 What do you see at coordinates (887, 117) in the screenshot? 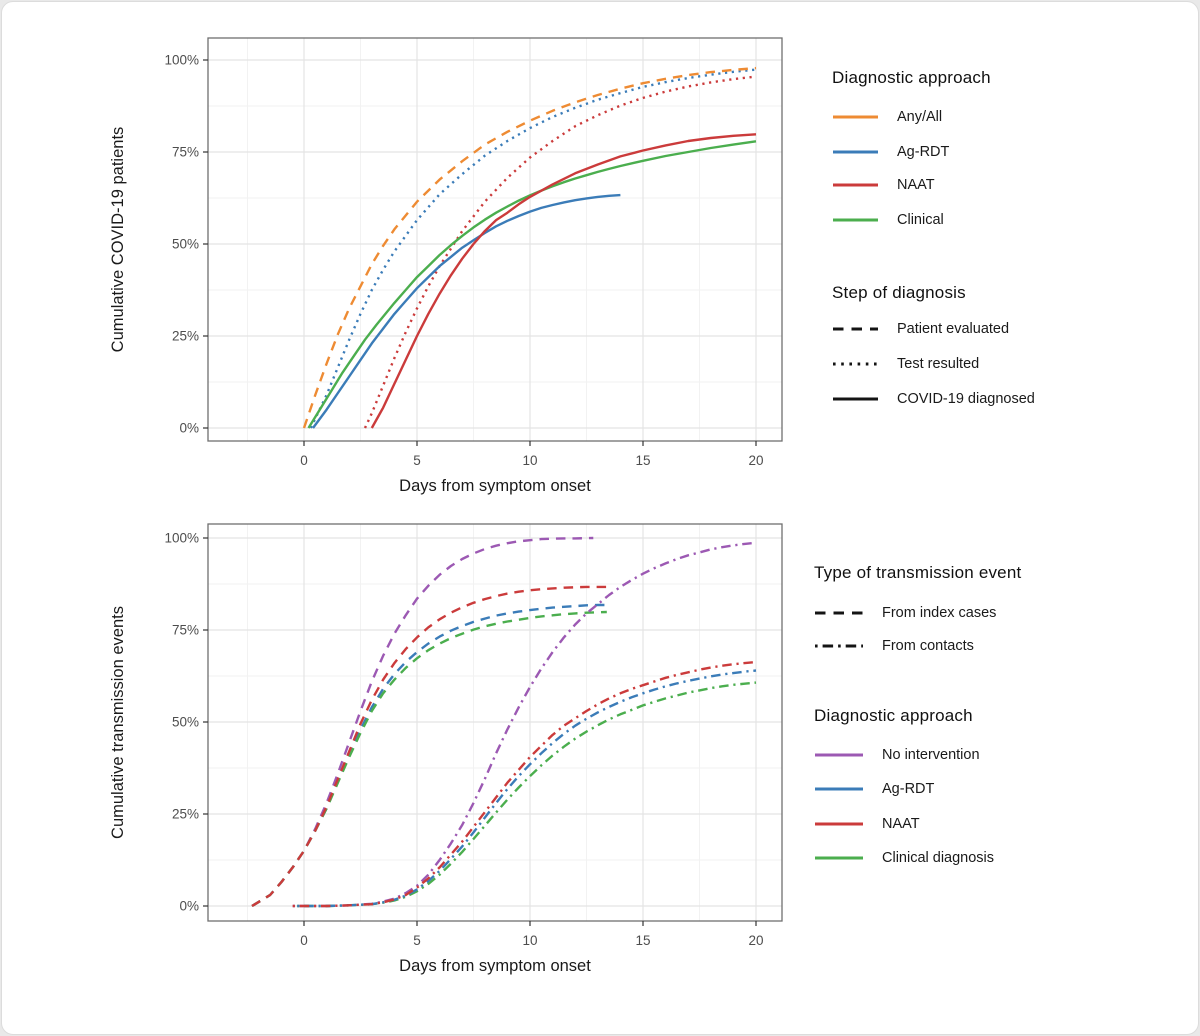
I see `legend-item-any-all: Any/All` at bounding box center [887, 117].